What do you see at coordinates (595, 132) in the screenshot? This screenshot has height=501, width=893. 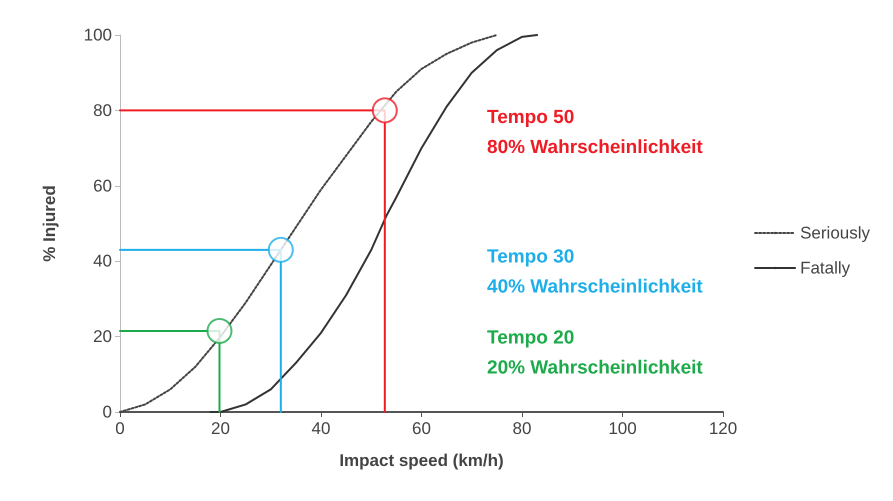 I see `annotation: Tempo 50 80% Wahrscheinlichkeit` at bounding box center [595, 132].